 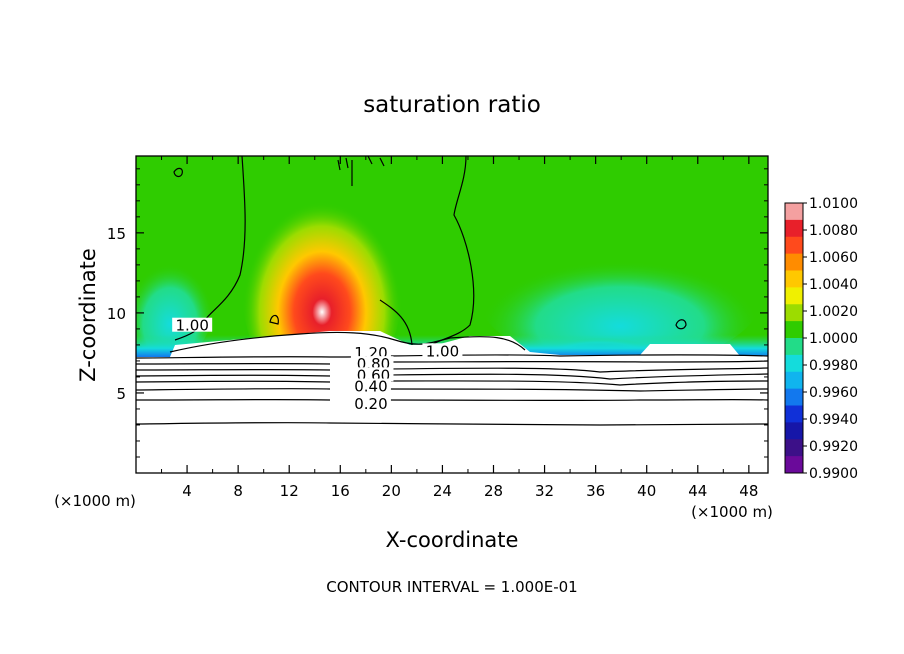 What do you see at coordinates (732, 512) in the screenshot?
I see `x-unit-label-right: (×1000 m)` at bounding box center [732, 512].